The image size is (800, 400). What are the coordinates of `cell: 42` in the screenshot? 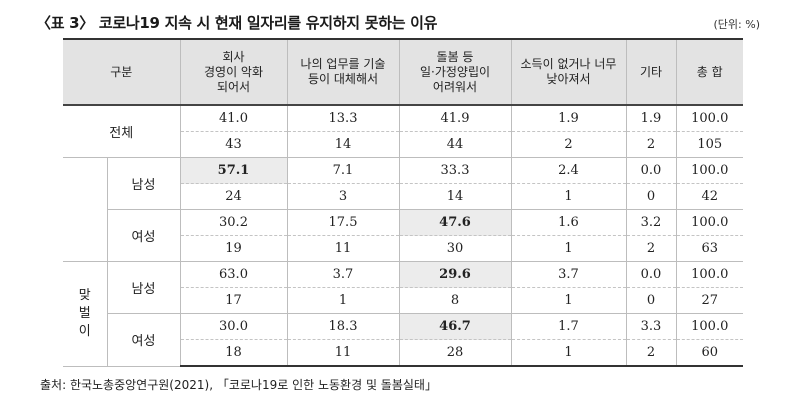 It's located at (709, 196).